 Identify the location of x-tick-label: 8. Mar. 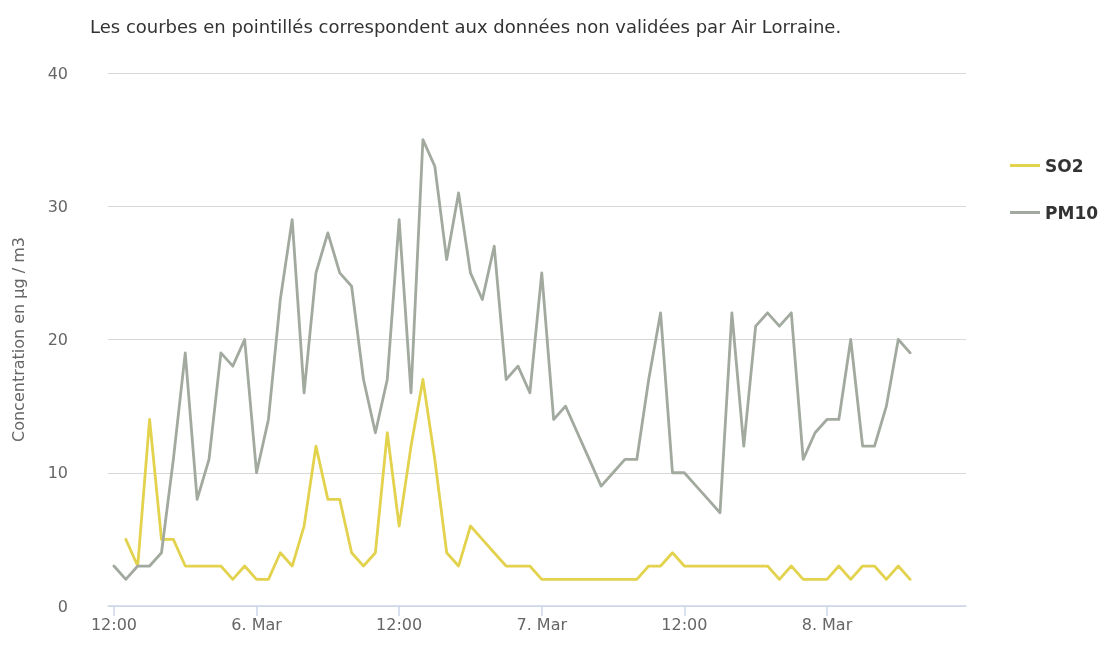
(827, 624).